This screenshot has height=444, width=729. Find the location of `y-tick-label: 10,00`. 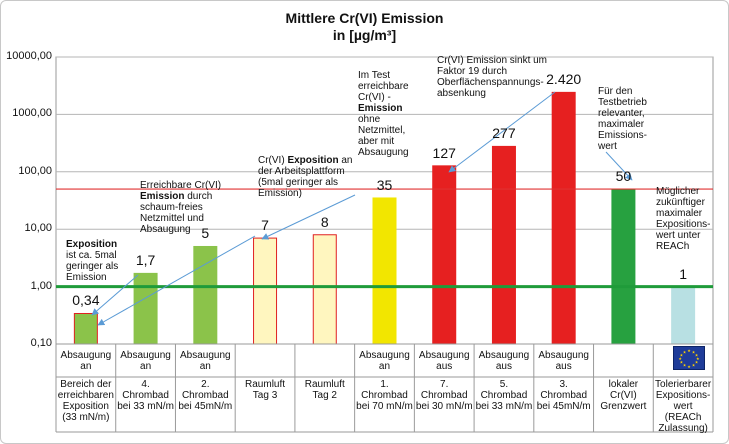

y-tick-label: 10,00 is located at coordinates (38, 228).